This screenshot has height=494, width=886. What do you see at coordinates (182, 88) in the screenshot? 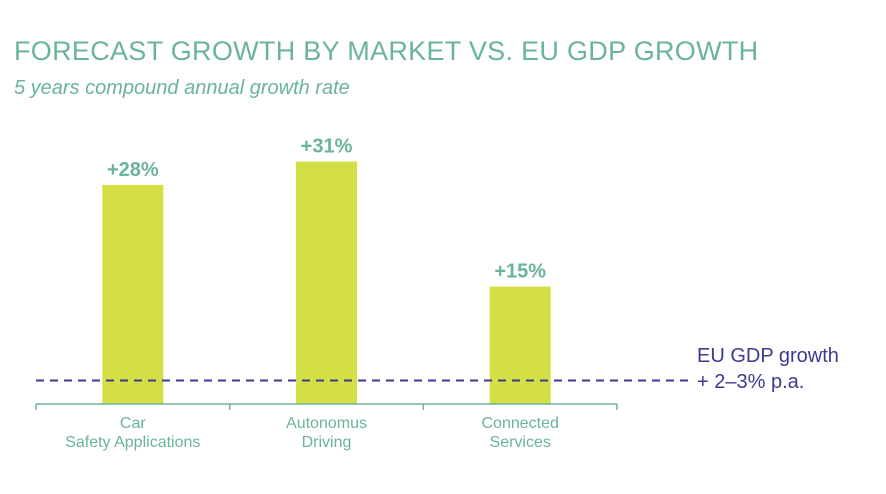
I see `chart-subtitle: 5 years compound annual growth rate` at bounding box center [182, 88].